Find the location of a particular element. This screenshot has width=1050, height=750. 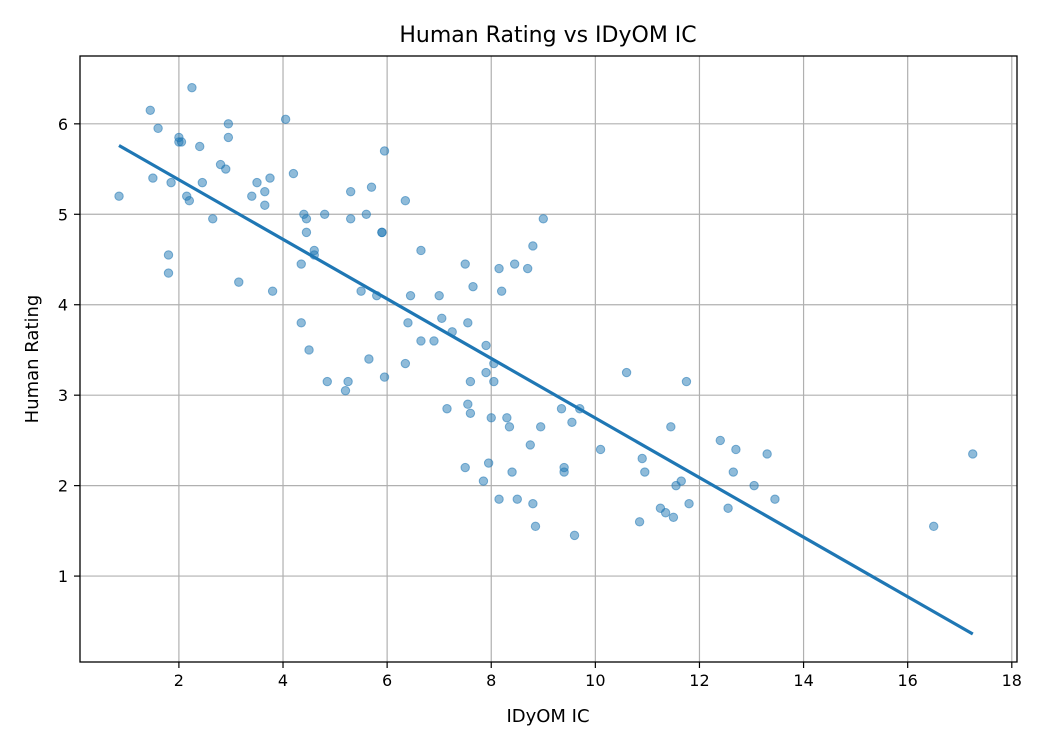

y-tick-label: 2 is located at coordinates (63, 486).